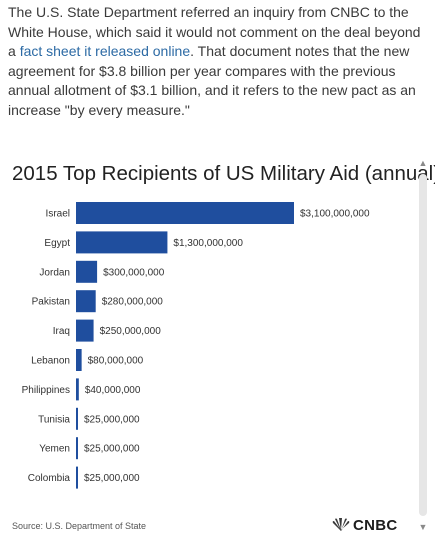 The height and width of the screenshot is (540, 435). What do you see at coordinates (51, 302) in the screenshot?
I see `category-label: Pakistan` at bounding box center [51, 302].